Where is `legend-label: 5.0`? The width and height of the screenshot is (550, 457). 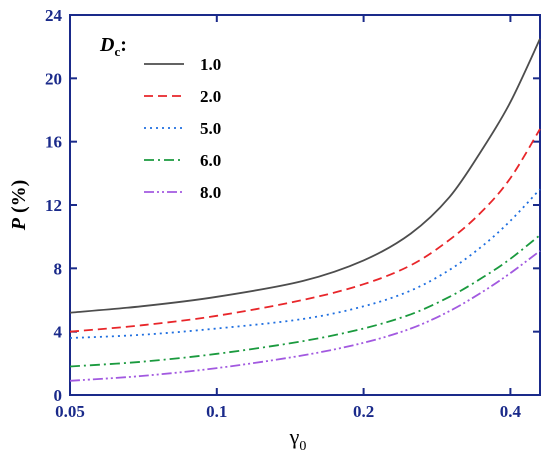
legend-label: 5.0 is located at coordinates (210, 128).